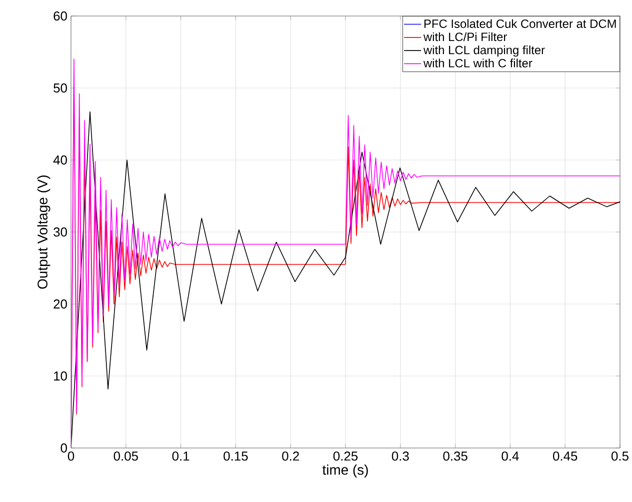 This screenshot has height=502, width=632. Describe the element at coordinates (477, 63) in the screenshot. I see `legend-label: with LCL with C filter` at that location.